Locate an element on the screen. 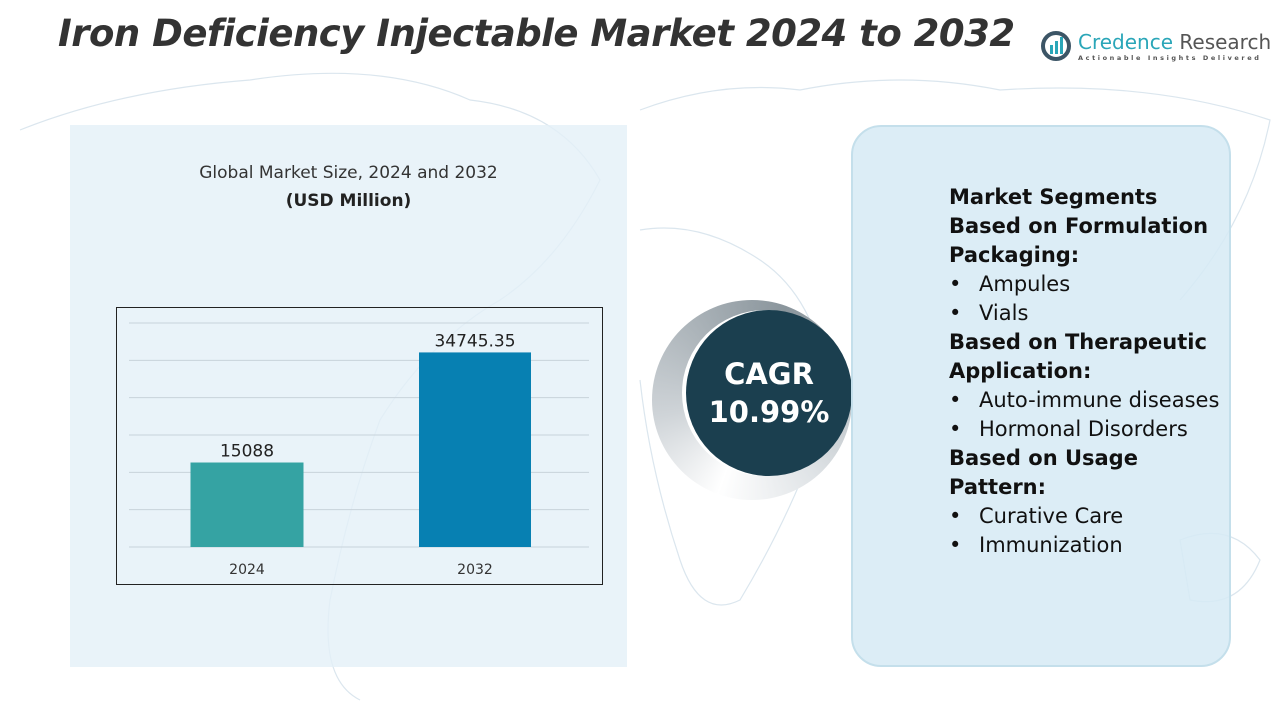 This screenshot has width=1280, height=720. segment-item: • Vials is located at coordinates (1094, 313).